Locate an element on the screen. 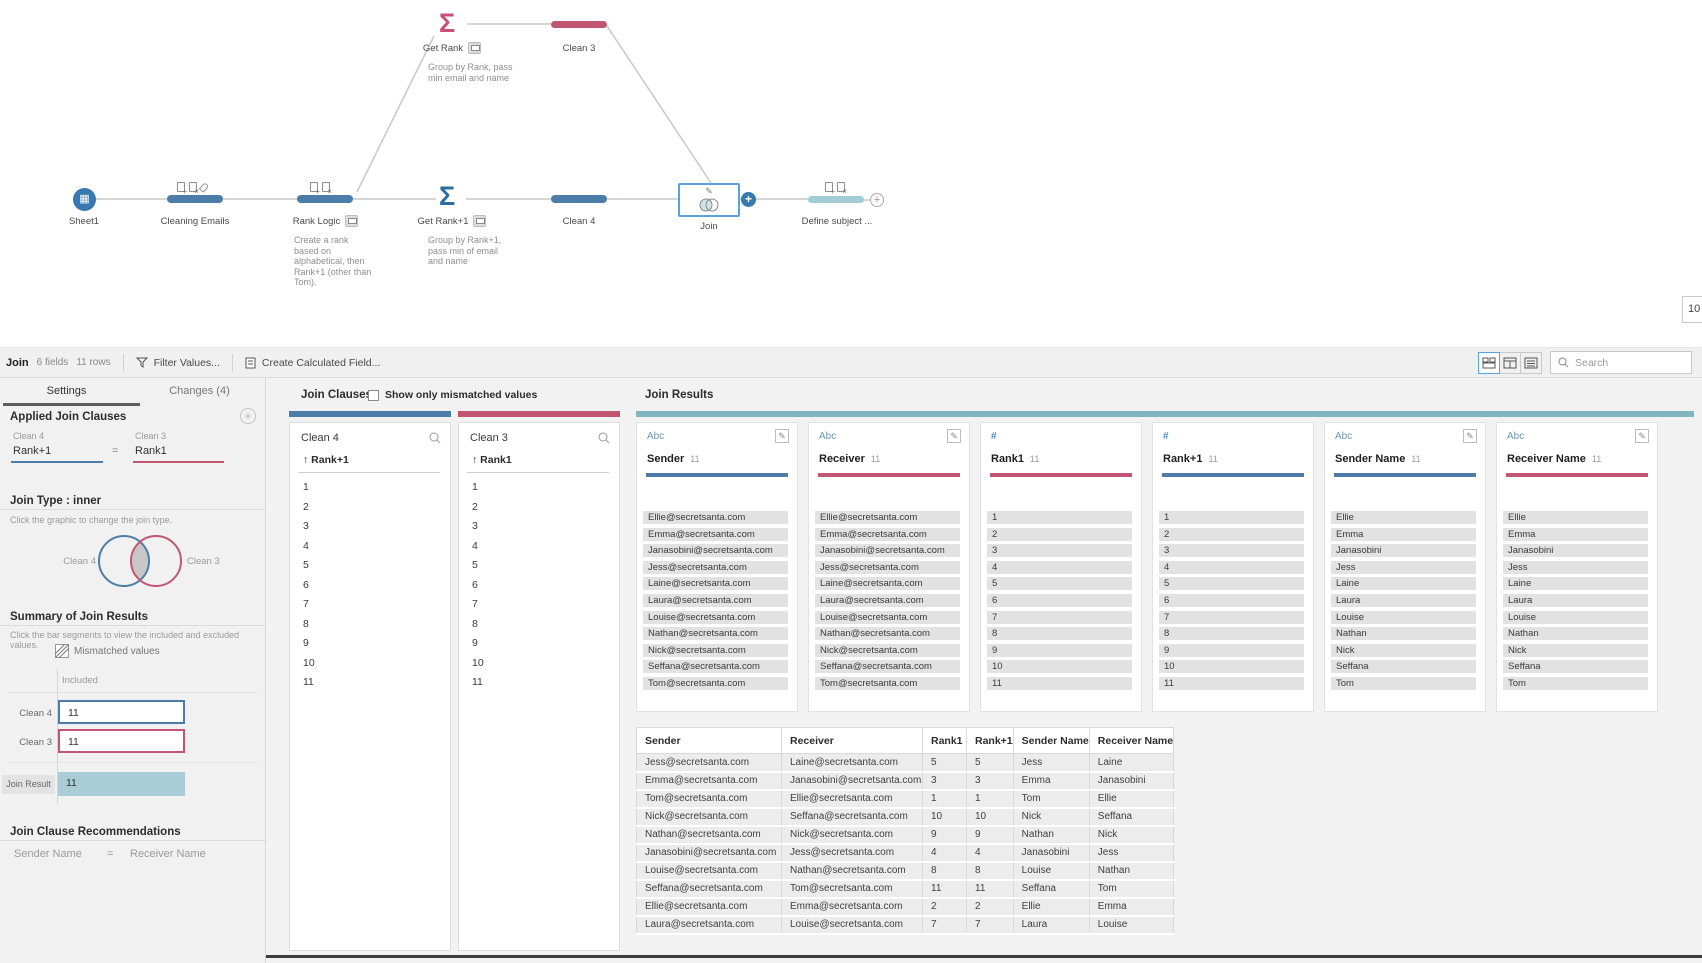  clause-value: 2 is located at coordinates (475, 506).